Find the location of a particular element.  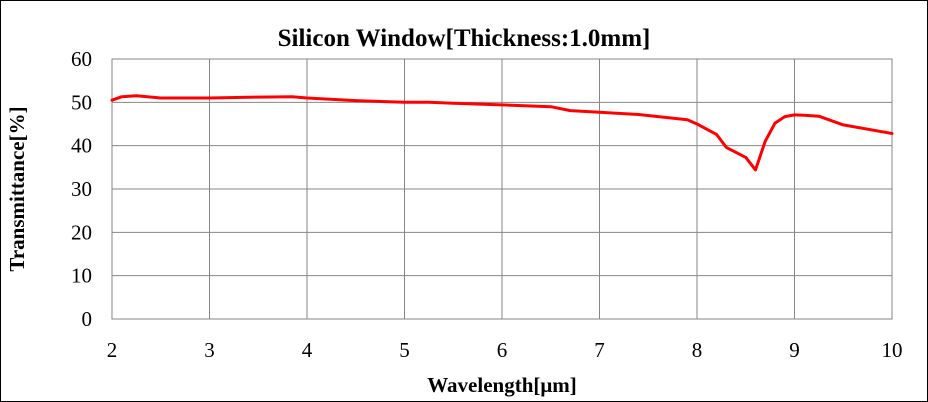

y-tick-label: 10 is located at coordinates (81, 276).